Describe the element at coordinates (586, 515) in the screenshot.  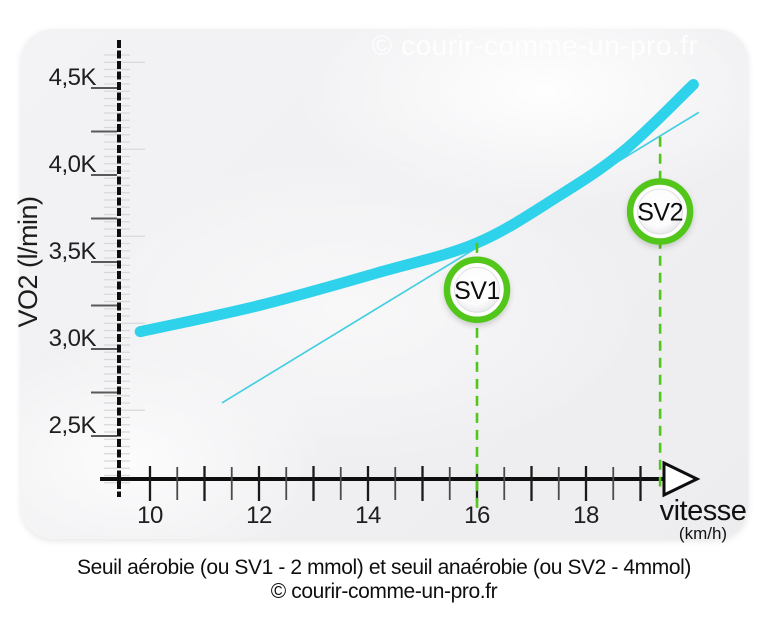
I see `x-tick-label: 18` at that location.